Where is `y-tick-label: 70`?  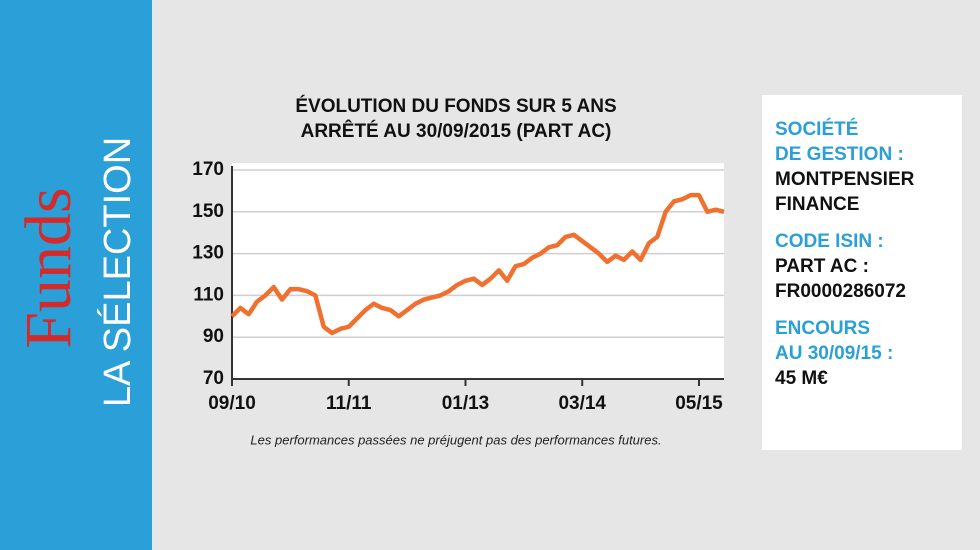
y-tick-label: 70 is located at coordinates (213, 378).